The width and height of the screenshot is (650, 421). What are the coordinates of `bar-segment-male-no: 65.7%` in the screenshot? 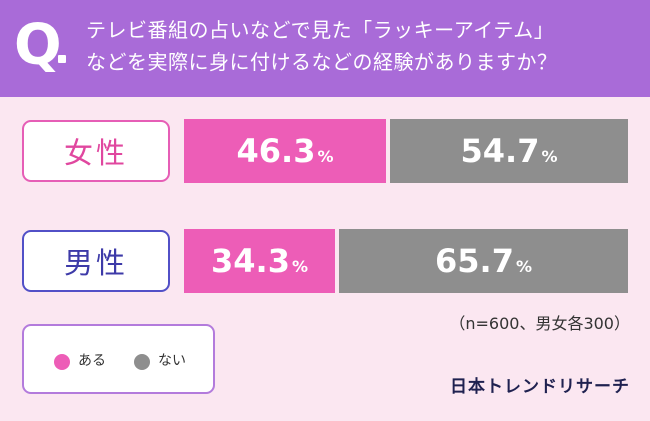 It's located at (483, 261).